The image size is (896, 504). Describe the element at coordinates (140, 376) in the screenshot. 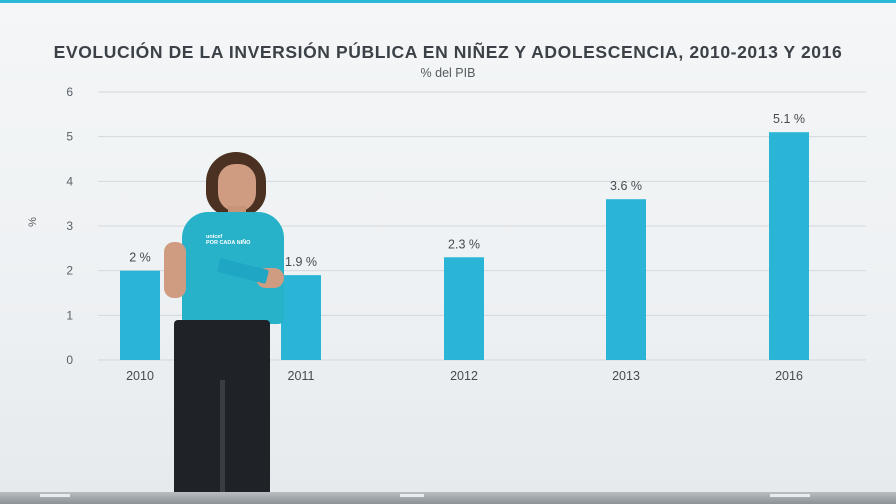

I see `x-tick-label: 2010` at that location.